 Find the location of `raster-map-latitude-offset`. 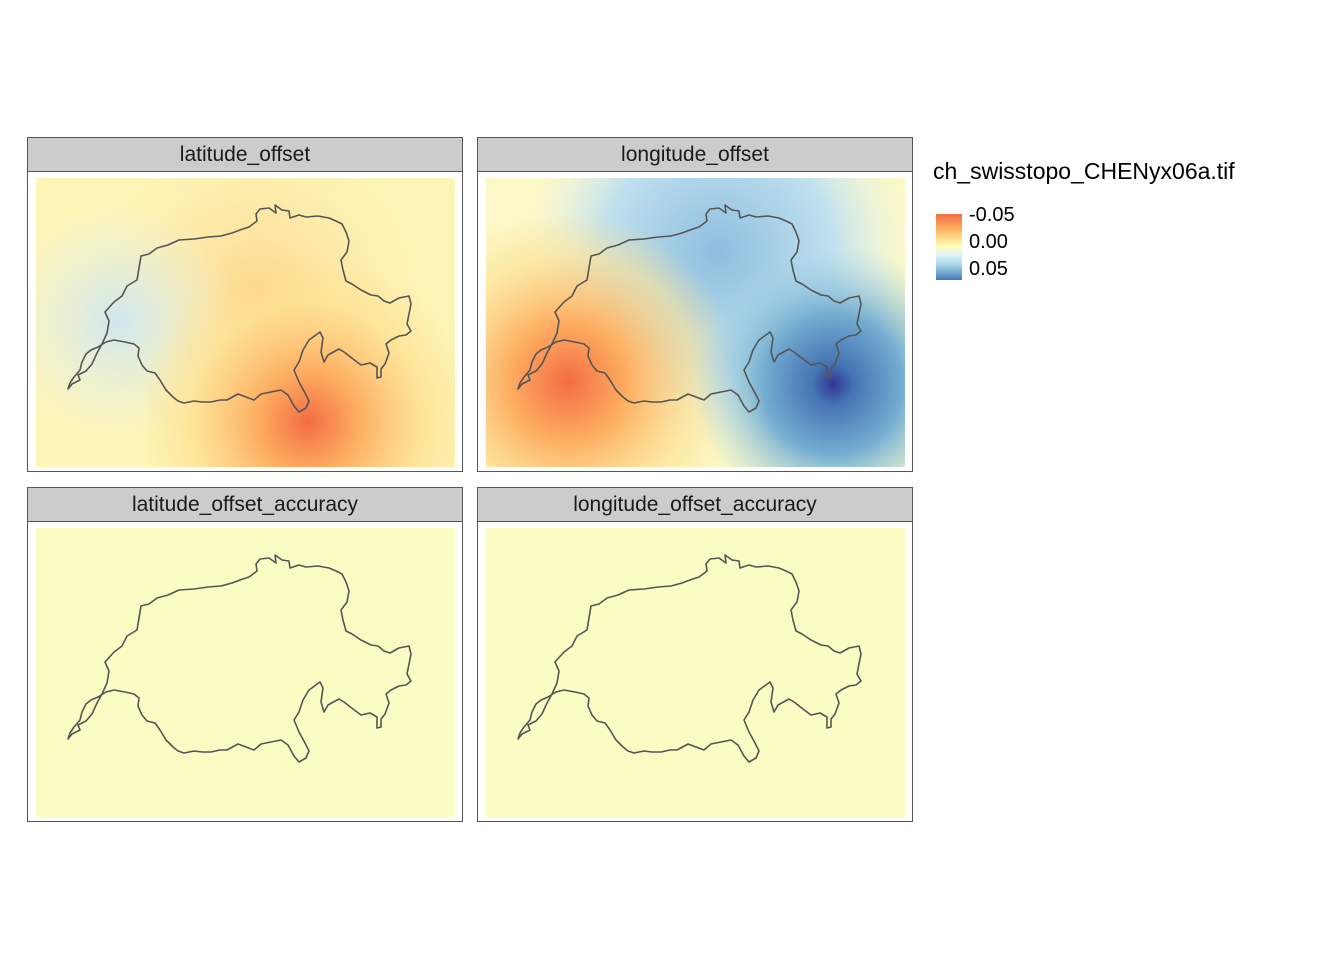

raster-map-latitude-offset is located at coordinates (245, 322).